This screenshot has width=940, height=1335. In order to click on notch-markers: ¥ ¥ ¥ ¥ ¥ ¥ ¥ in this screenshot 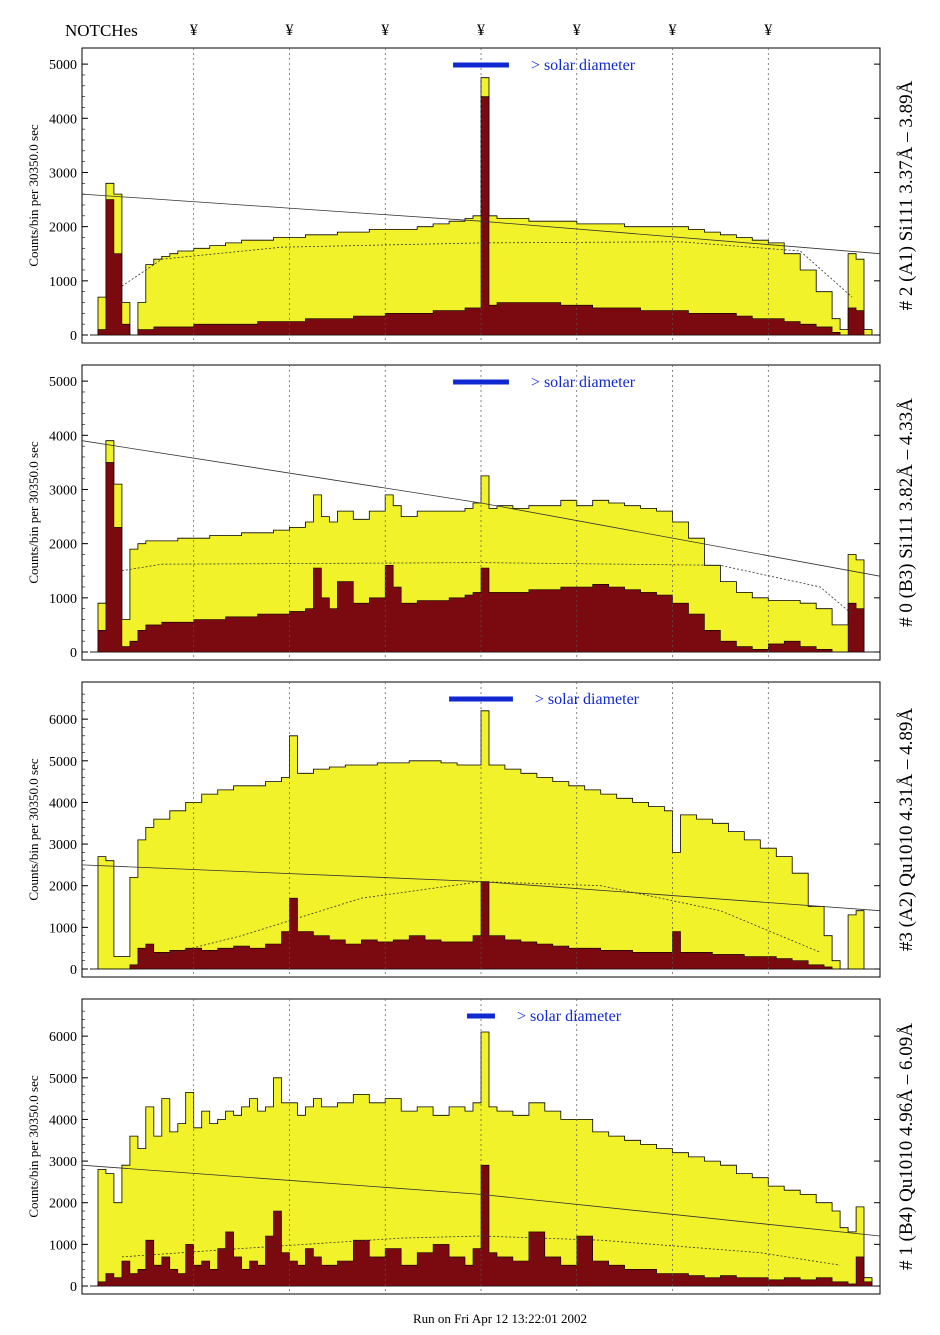, I will do `click(481, 30)`.